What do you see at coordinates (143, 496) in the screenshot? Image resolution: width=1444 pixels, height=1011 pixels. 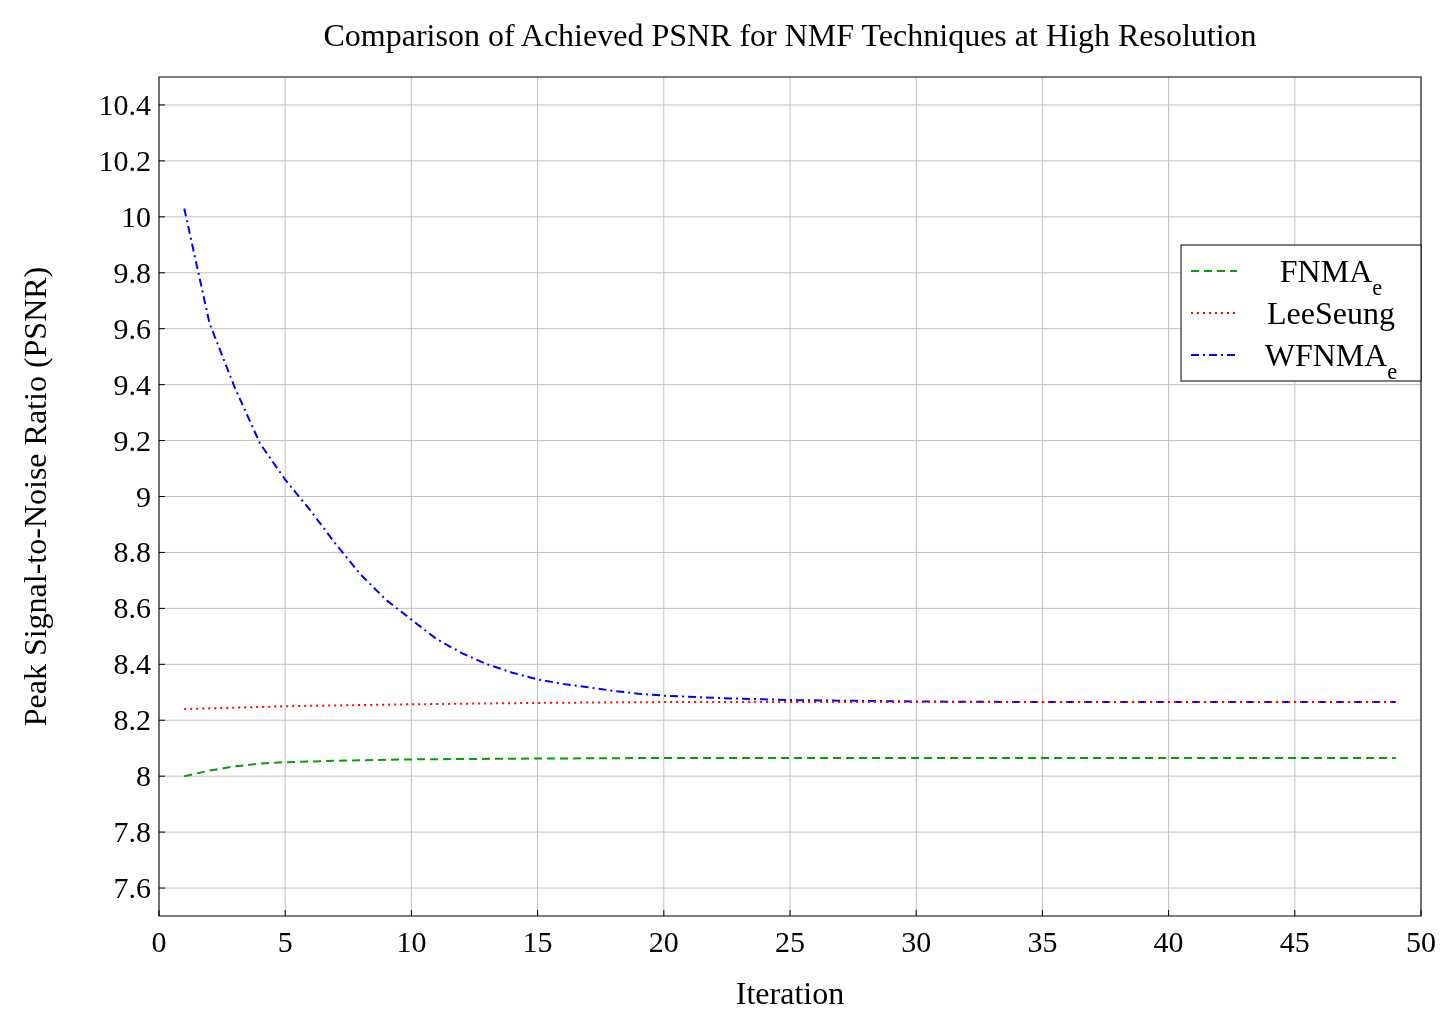 I see `y-tick-label: 9` at bounding box center [143, 496].